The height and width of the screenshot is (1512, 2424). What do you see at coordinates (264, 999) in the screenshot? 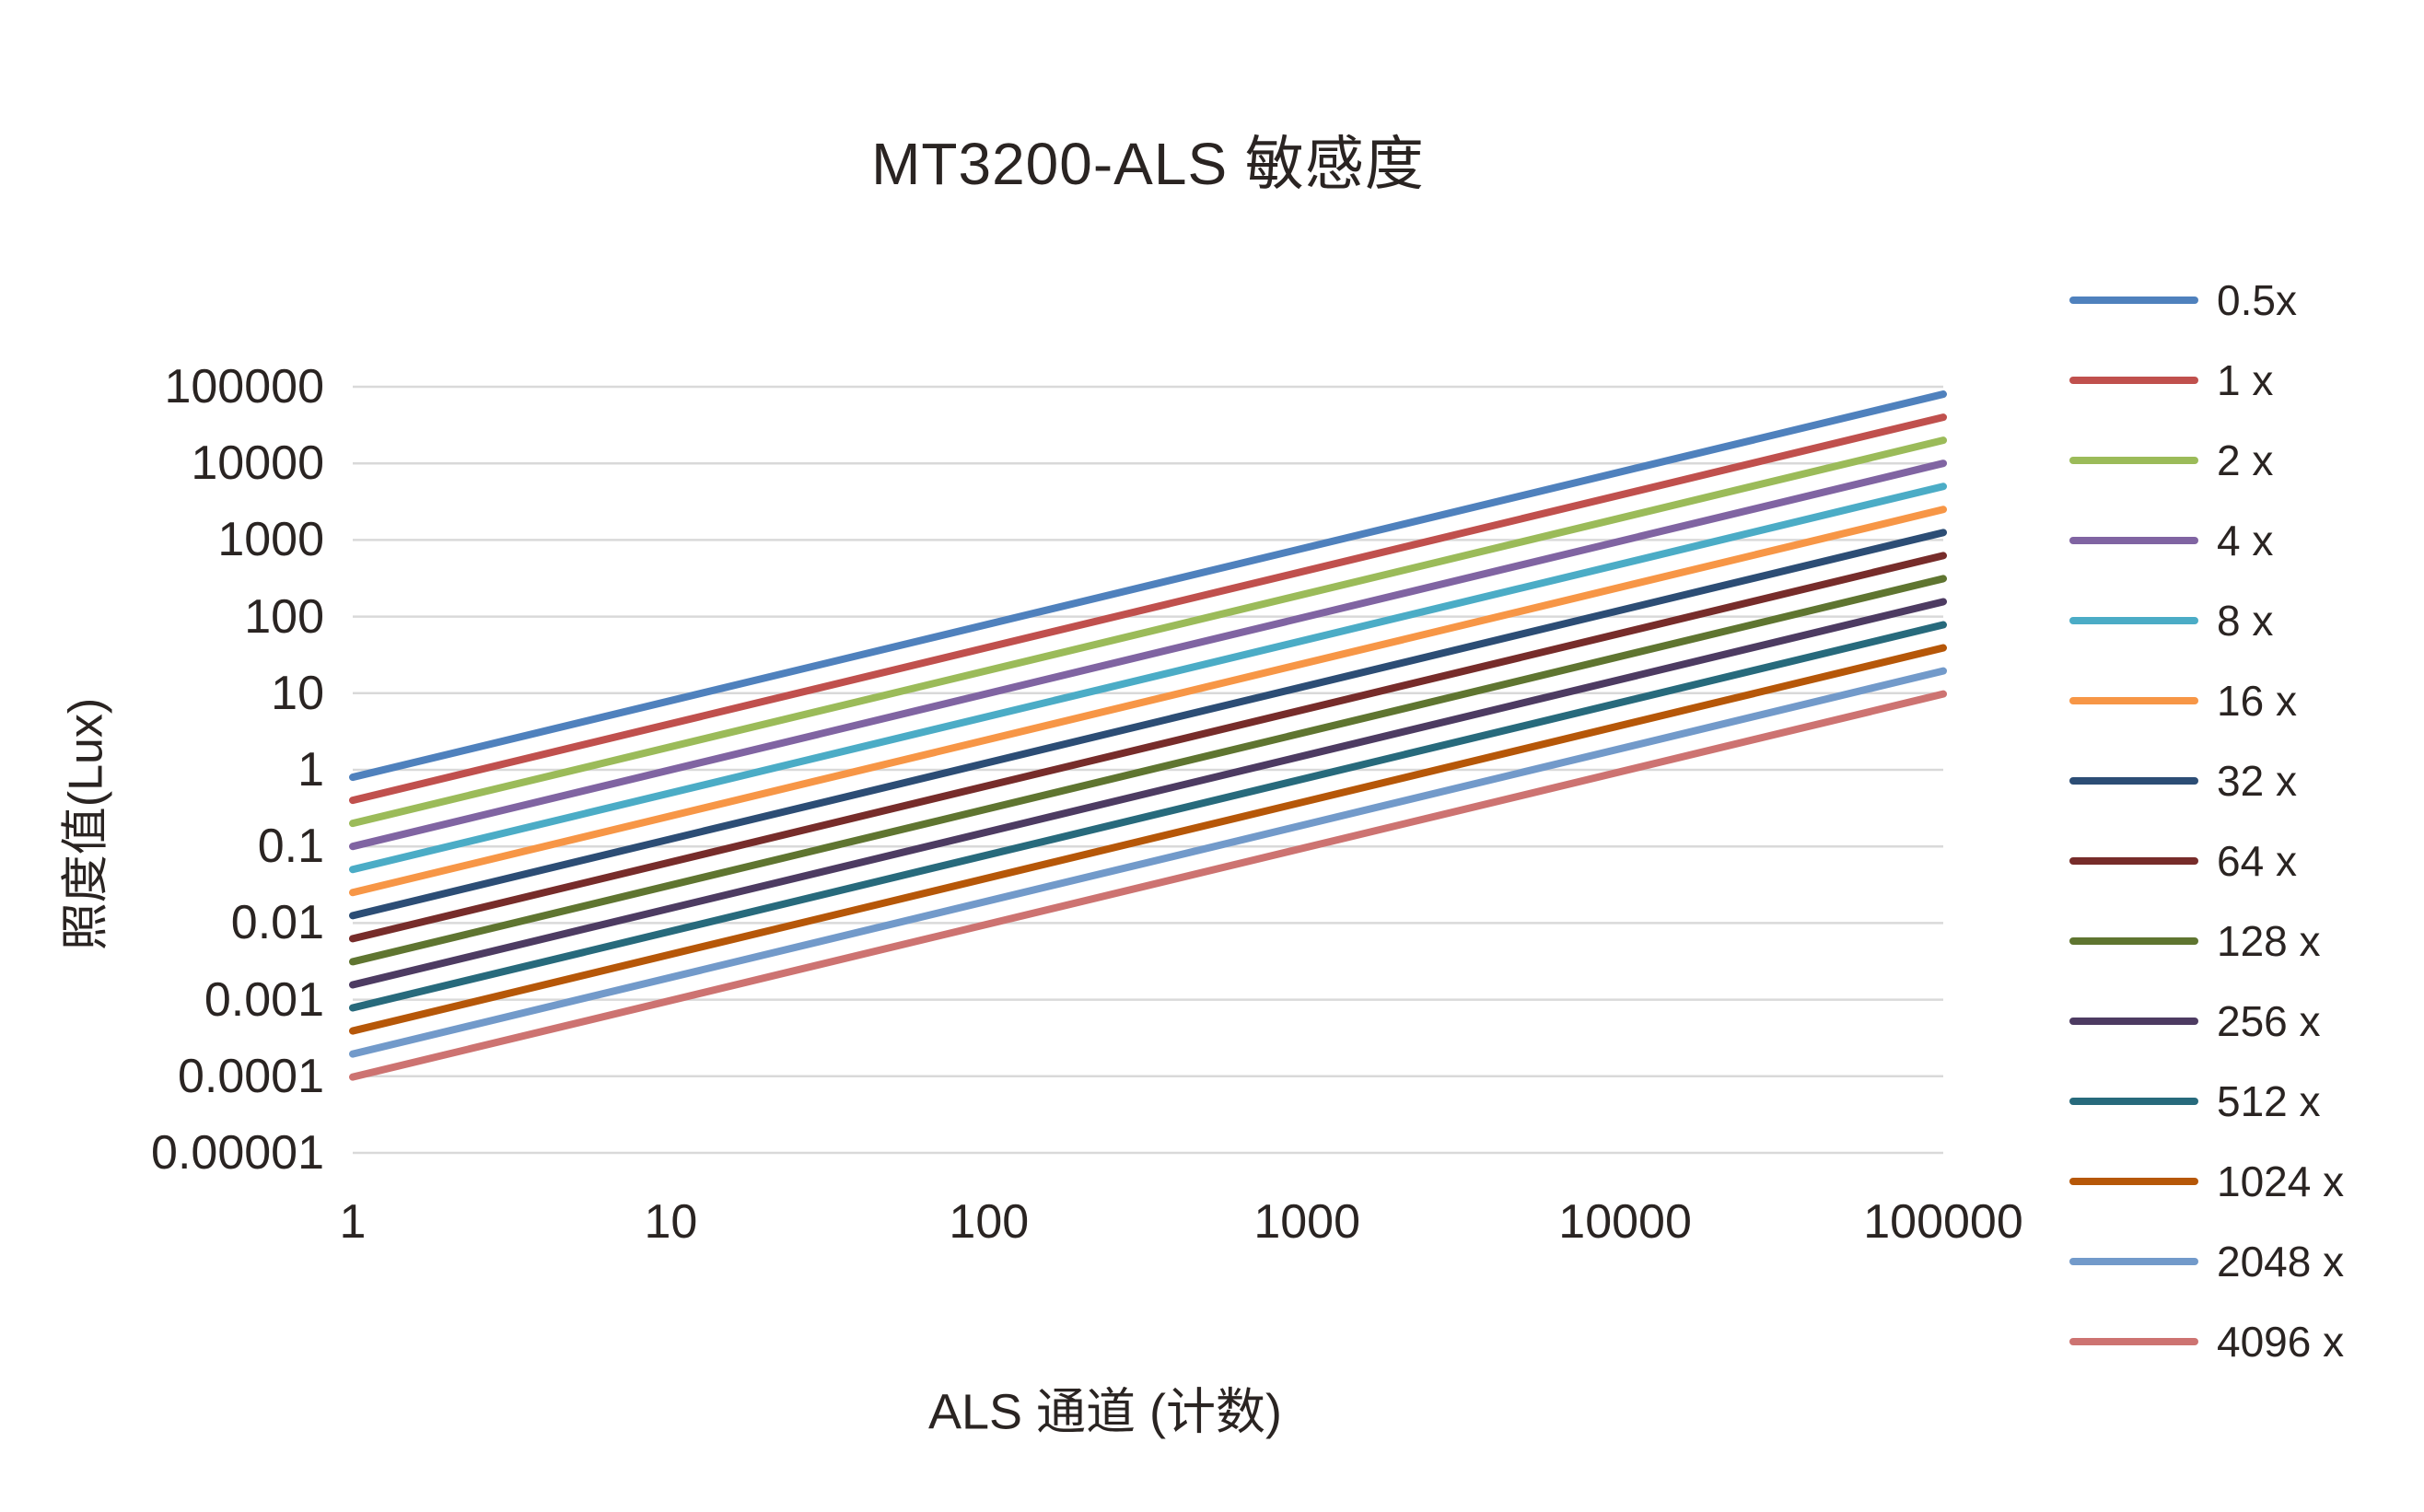
I see `y-tick-label: 0.001` at bounding box center [264, 999].